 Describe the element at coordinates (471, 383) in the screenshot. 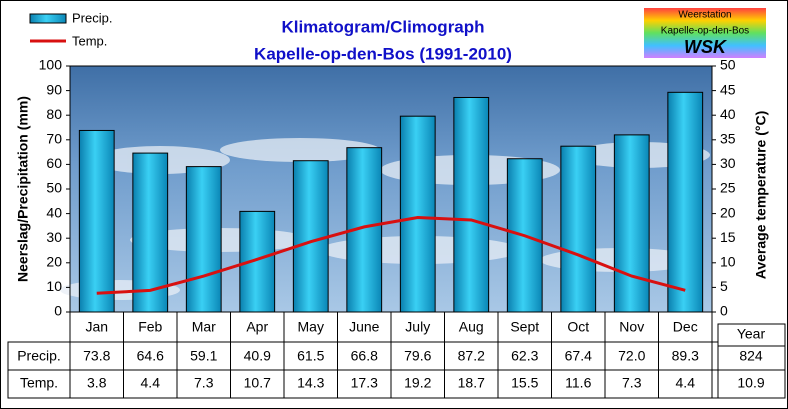

I see `temp-cell: 18.7` at that location.